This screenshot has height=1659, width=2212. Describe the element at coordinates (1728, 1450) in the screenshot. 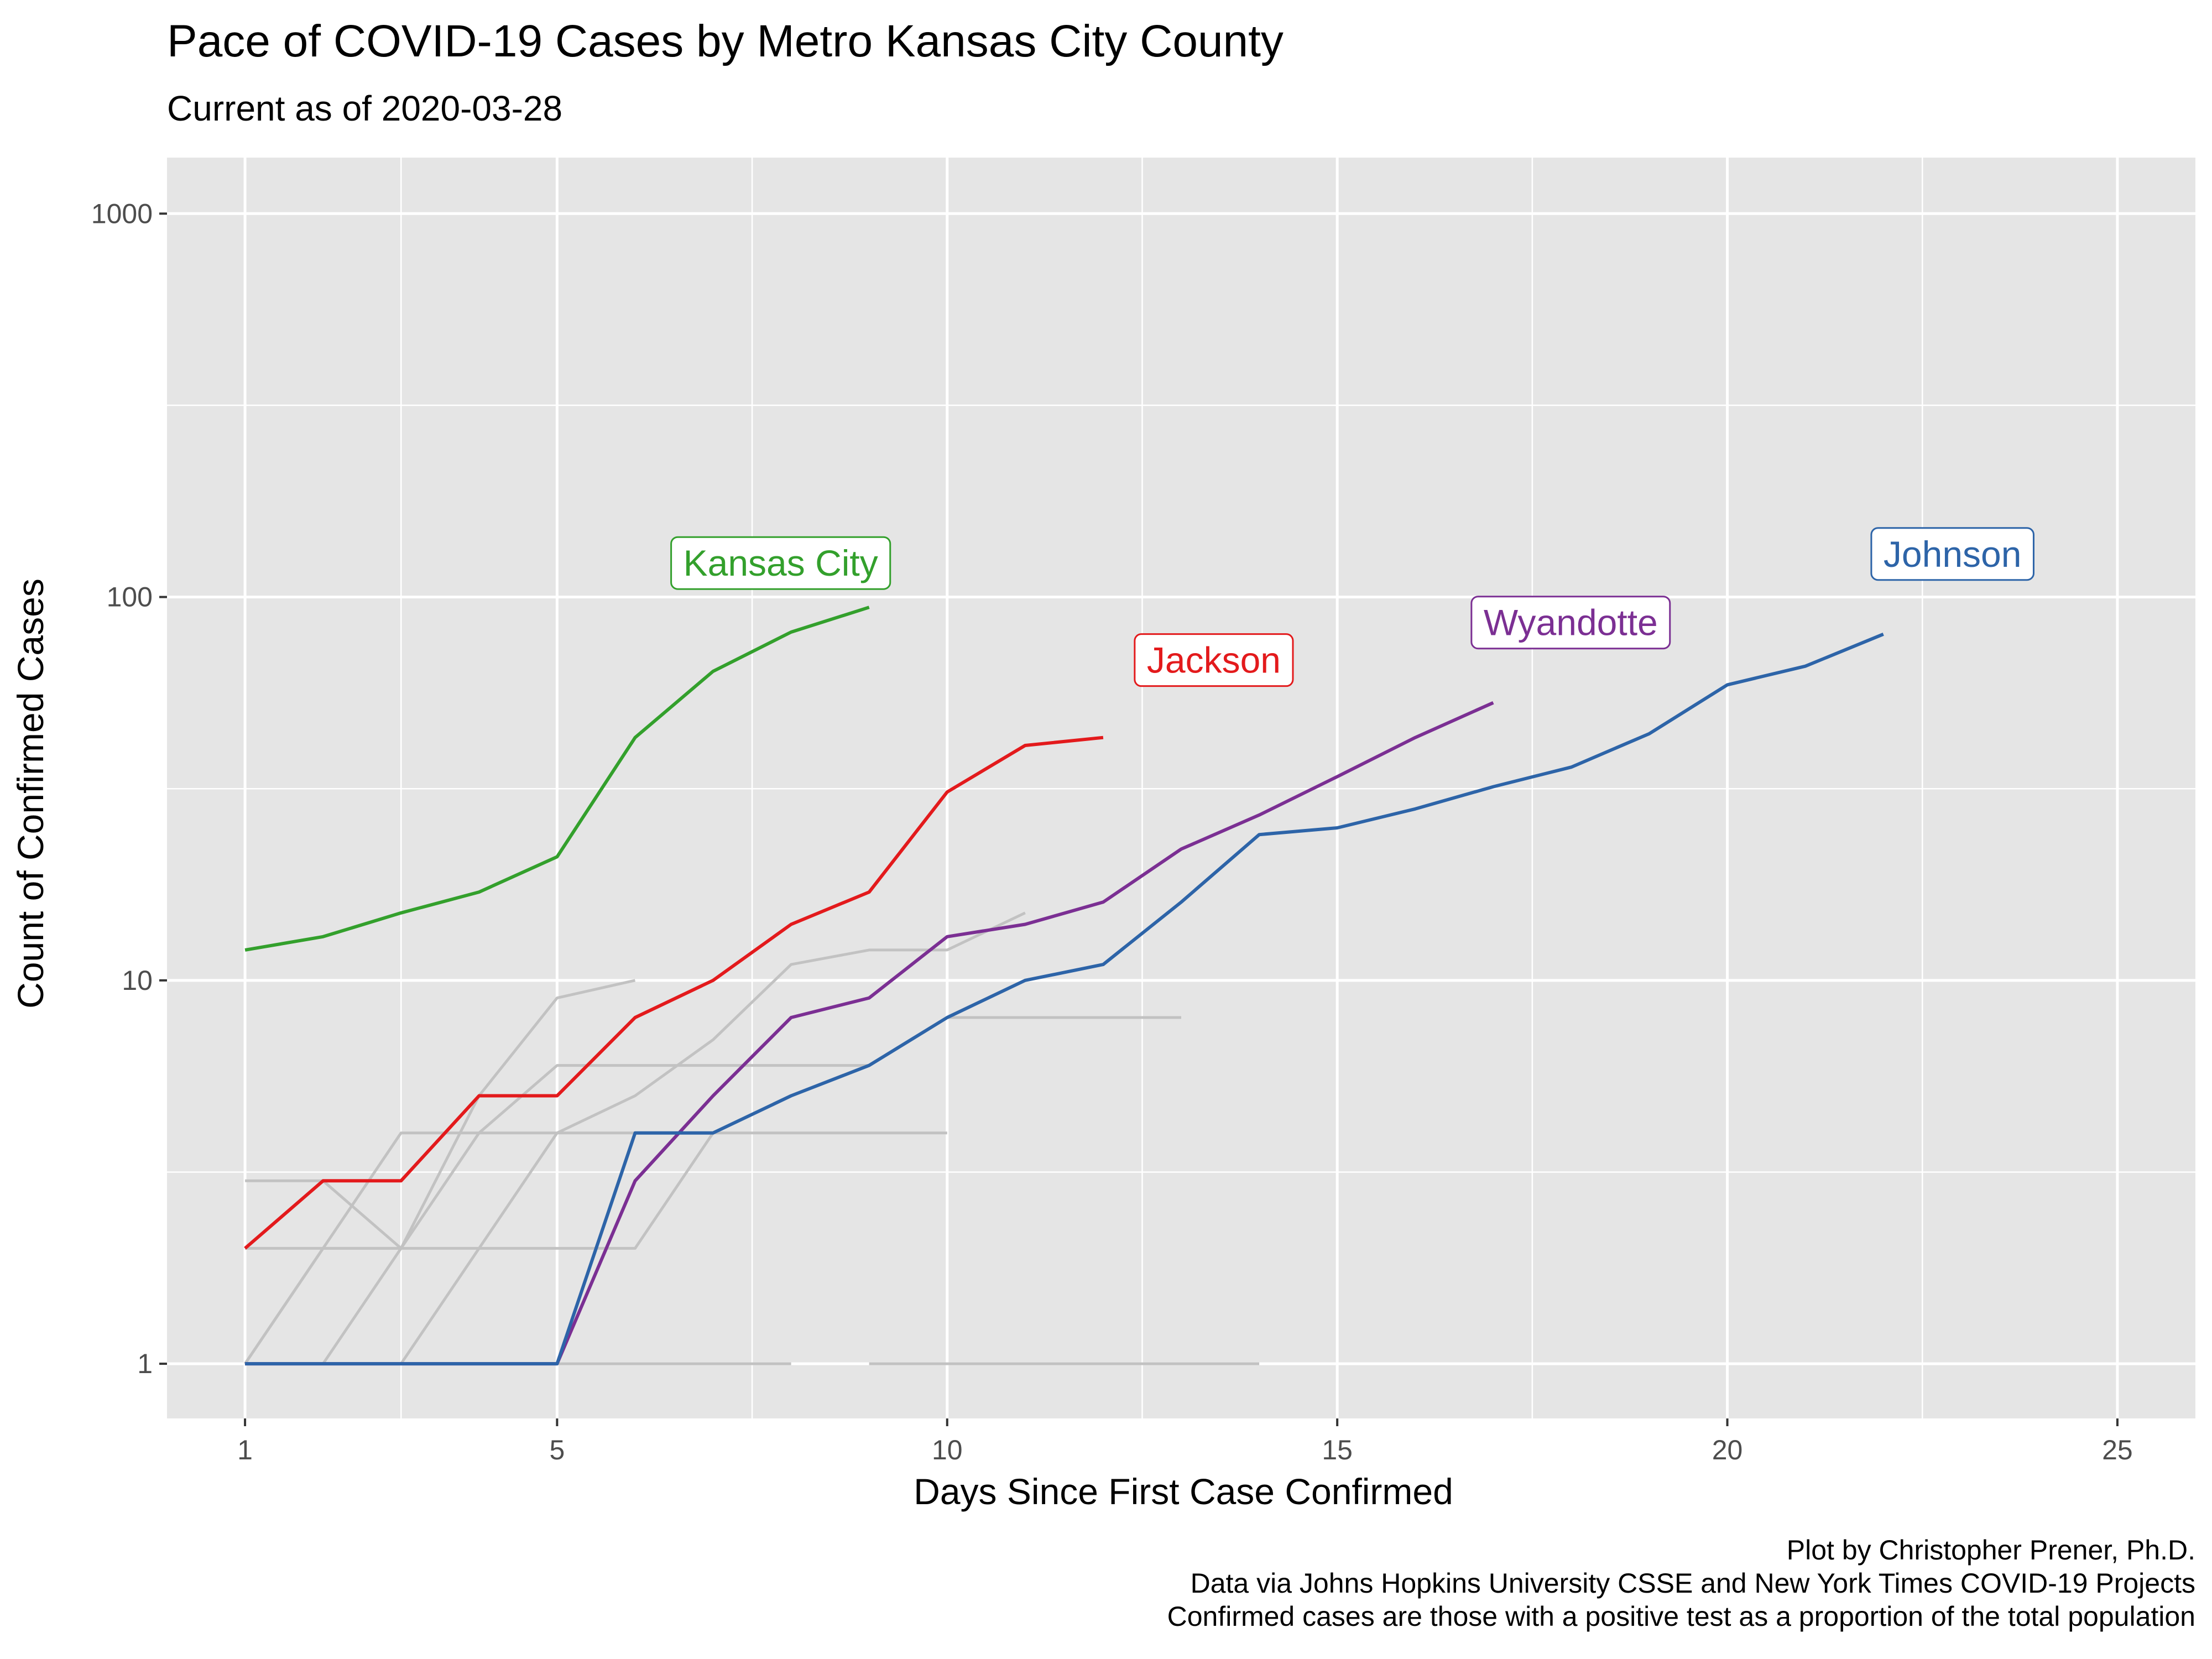

I see `x-tick-label: 20` at that location.